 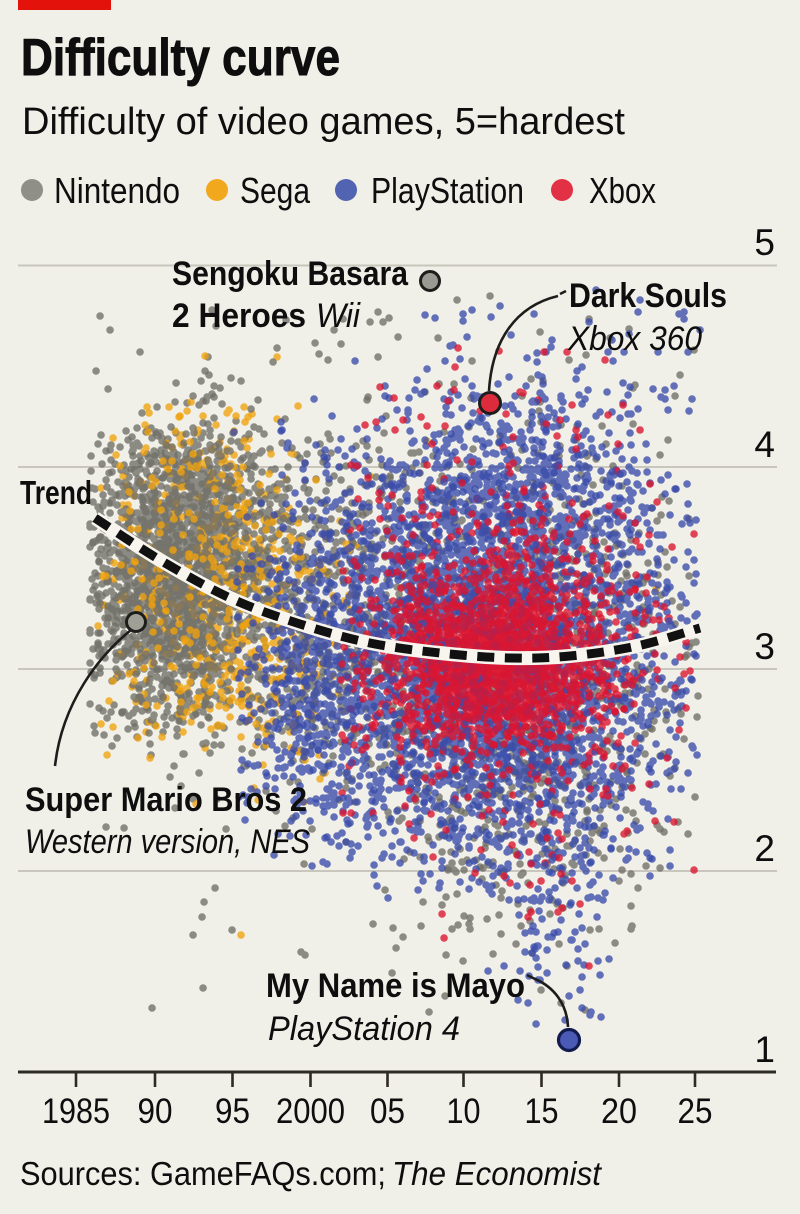 What do you see at coordinates (634, 339) in the screenshot?
I see `svg-text: Xbox 360` at bounding box center [634, 339].